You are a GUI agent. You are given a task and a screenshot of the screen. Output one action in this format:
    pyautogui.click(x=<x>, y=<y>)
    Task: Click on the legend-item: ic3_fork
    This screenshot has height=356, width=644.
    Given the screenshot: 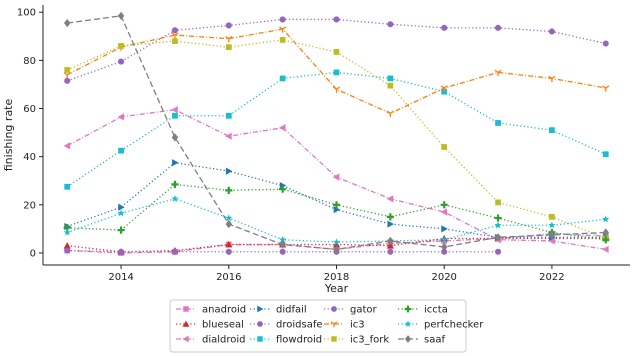 What is the action you would take?
    pyautogui.click(x=356, y=340)
    